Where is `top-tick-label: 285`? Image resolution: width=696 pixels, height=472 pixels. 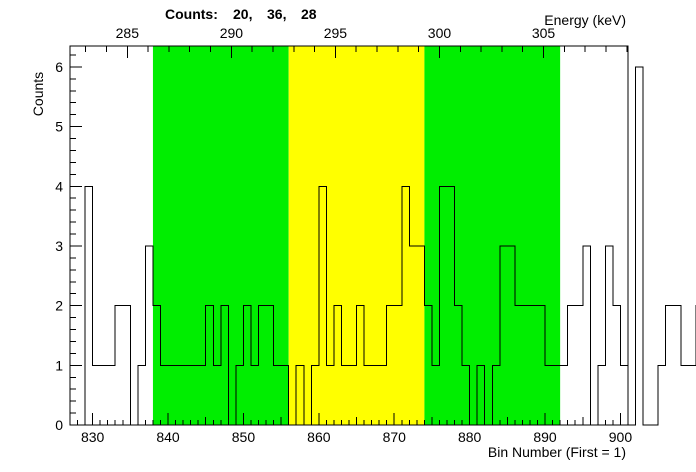
top-tick-label: 285 is located at coordinates (128, 33).